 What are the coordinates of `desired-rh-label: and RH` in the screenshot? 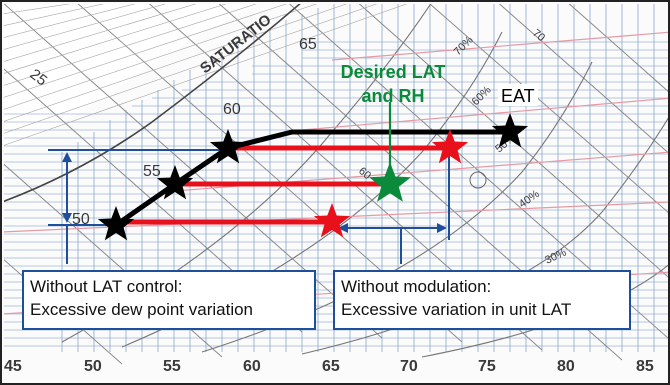 It's located at (393, 96).